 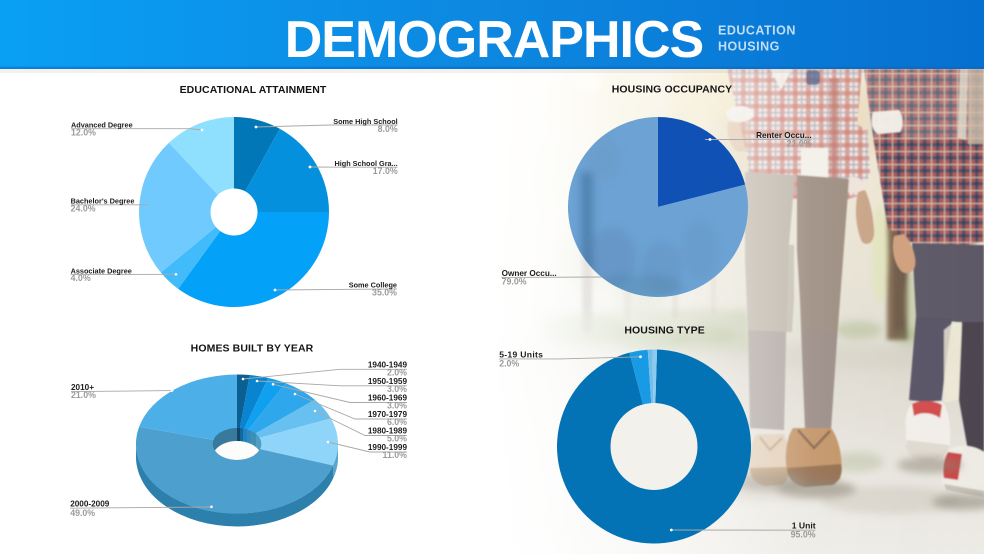 I want to click on svg-text: 5.0%, so click(x=397, y=439).